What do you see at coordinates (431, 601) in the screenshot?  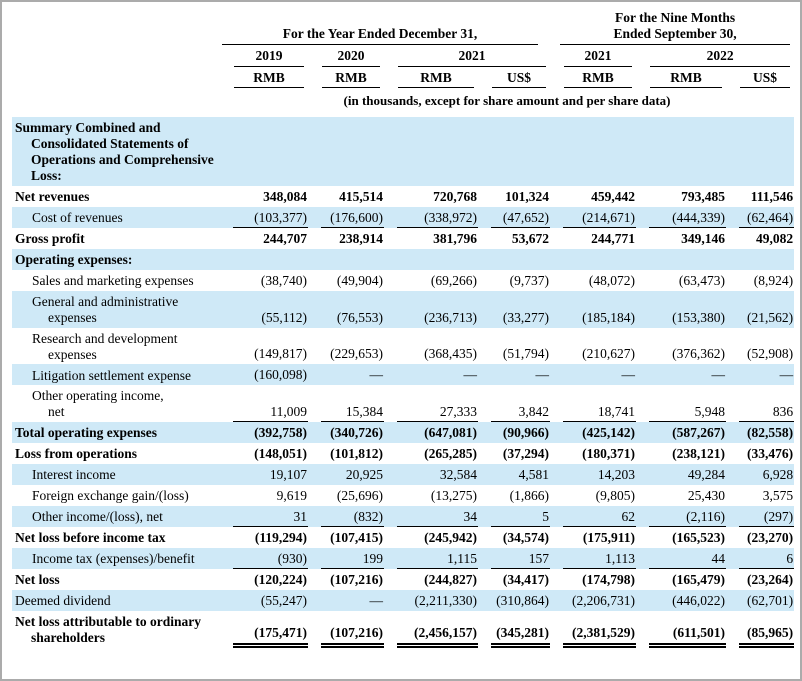 I see `cell-value: (2,211,330)` at bounding box center [431, 601].